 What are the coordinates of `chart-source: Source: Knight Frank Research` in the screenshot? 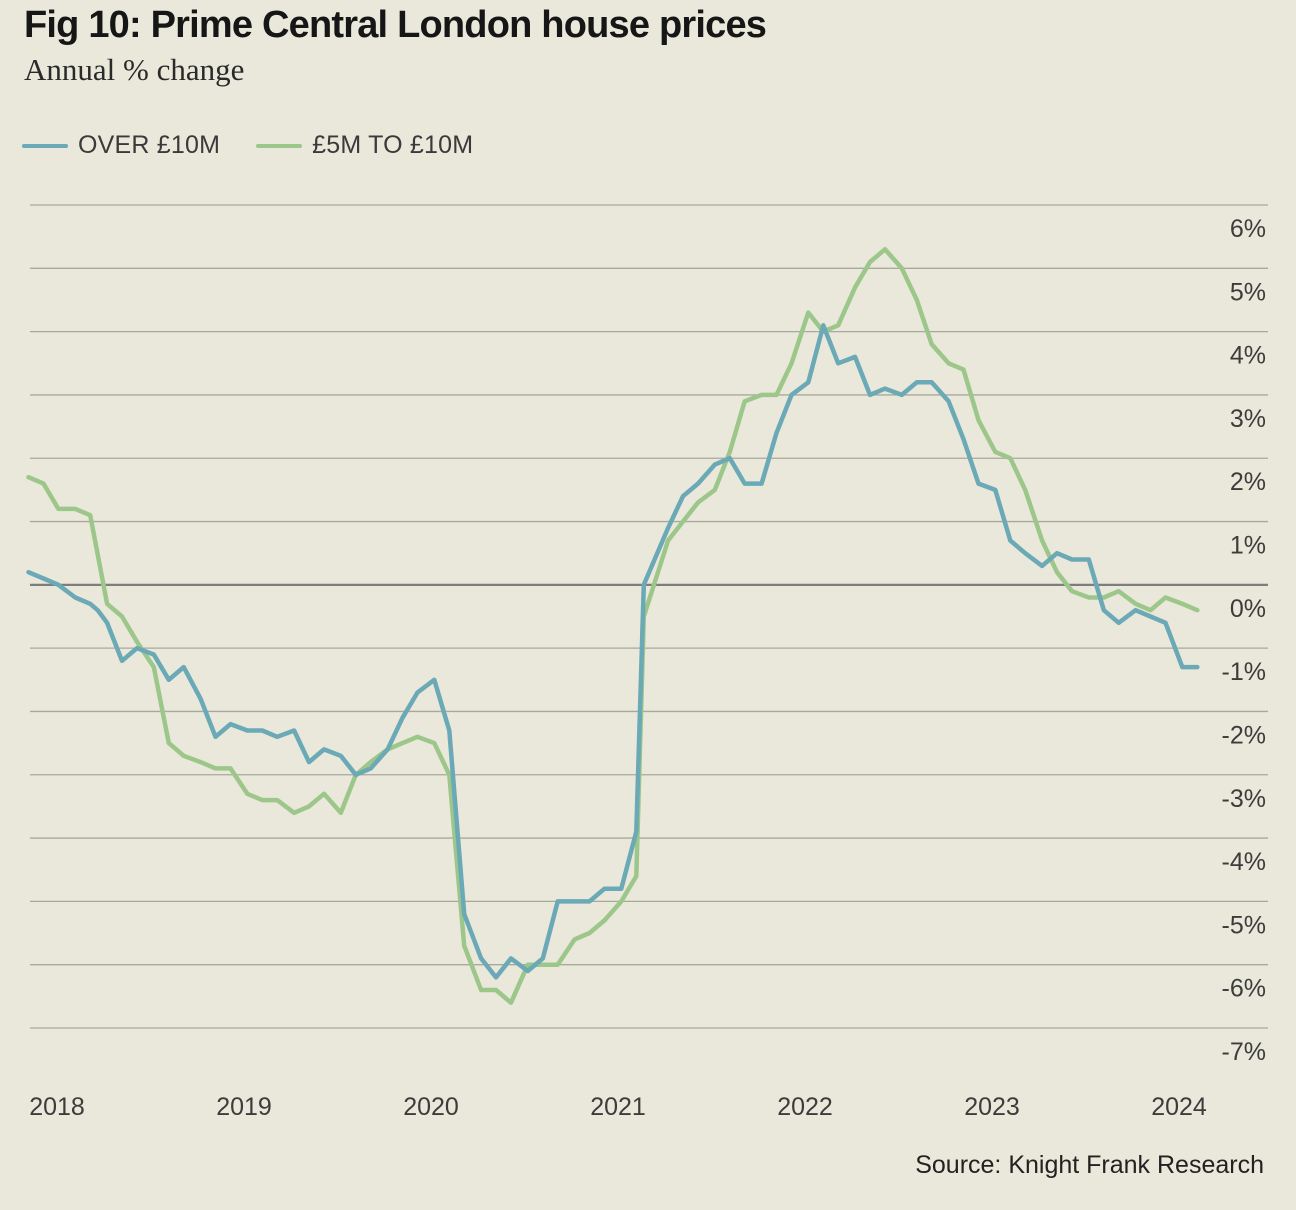 It's located at (1089, 1165).